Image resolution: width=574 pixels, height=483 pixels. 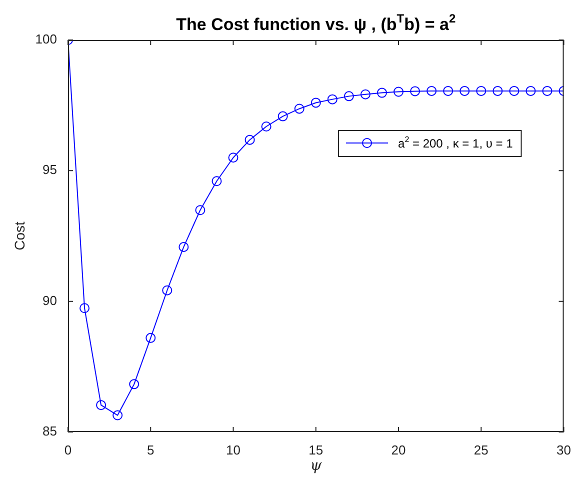 What do you see at coordinates (49, 431) in the screenshot?
I see `y-tick-label: 85` at bounding box center [49, 431].